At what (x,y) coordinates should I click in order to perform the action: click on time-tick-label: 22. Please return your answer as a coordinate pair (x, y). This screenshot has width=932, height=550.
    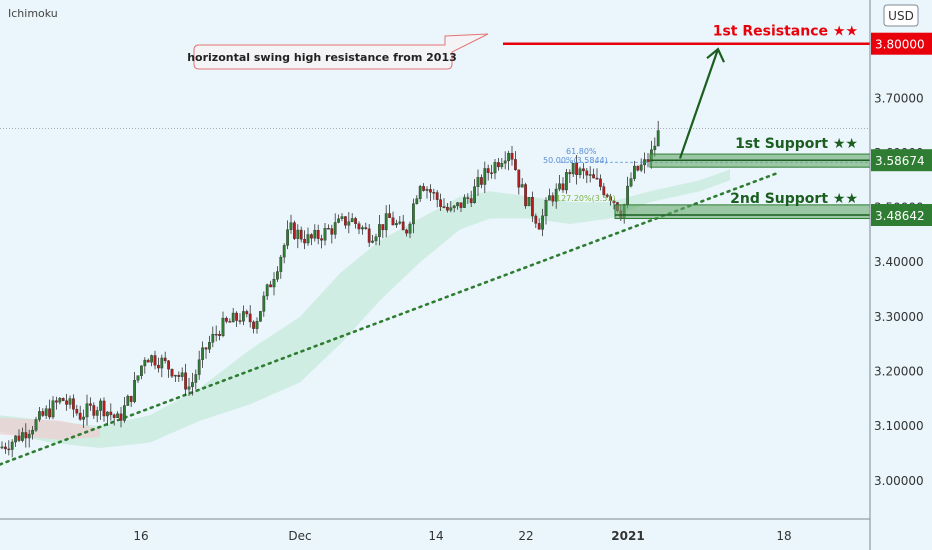
    Looking at the image, I should click on (525, 536).